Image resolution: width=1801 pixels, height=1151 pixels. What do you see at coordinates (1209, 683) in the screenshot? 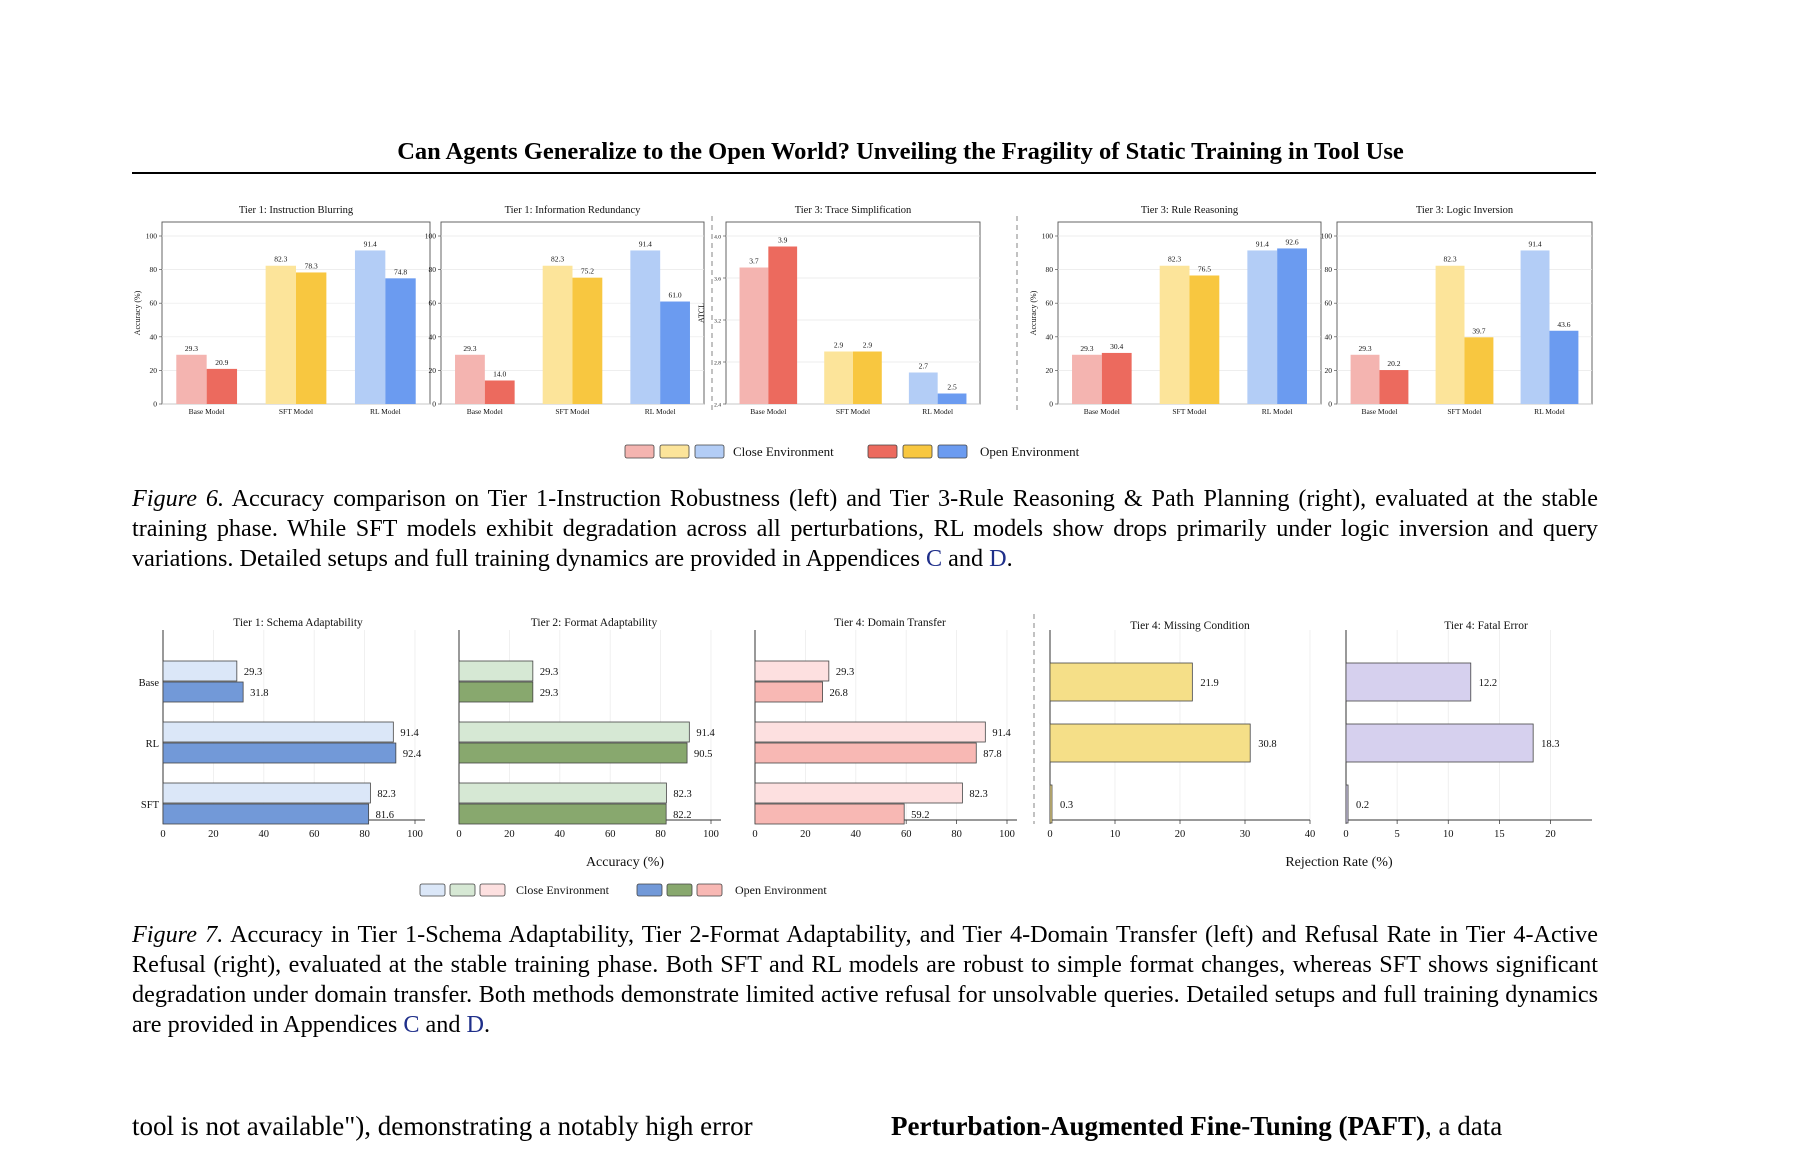
I see `bar-value-label: 21.9` at bounding box center [1209, 683].